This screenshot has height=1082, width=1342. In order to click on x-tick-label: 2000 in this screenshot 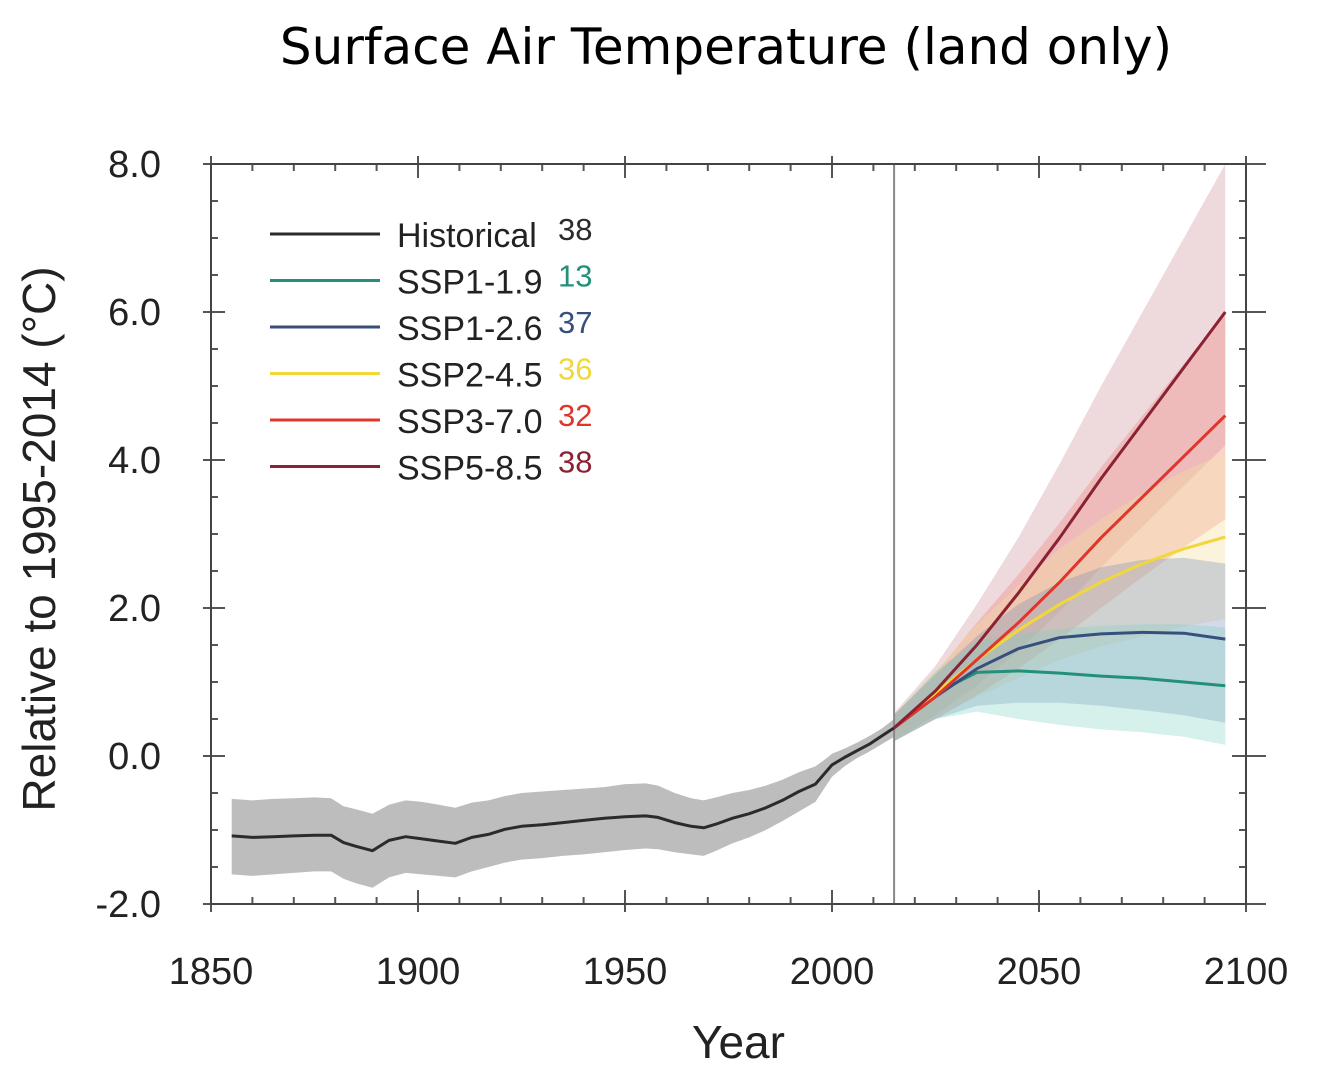, I will do `click(832, 972)`.